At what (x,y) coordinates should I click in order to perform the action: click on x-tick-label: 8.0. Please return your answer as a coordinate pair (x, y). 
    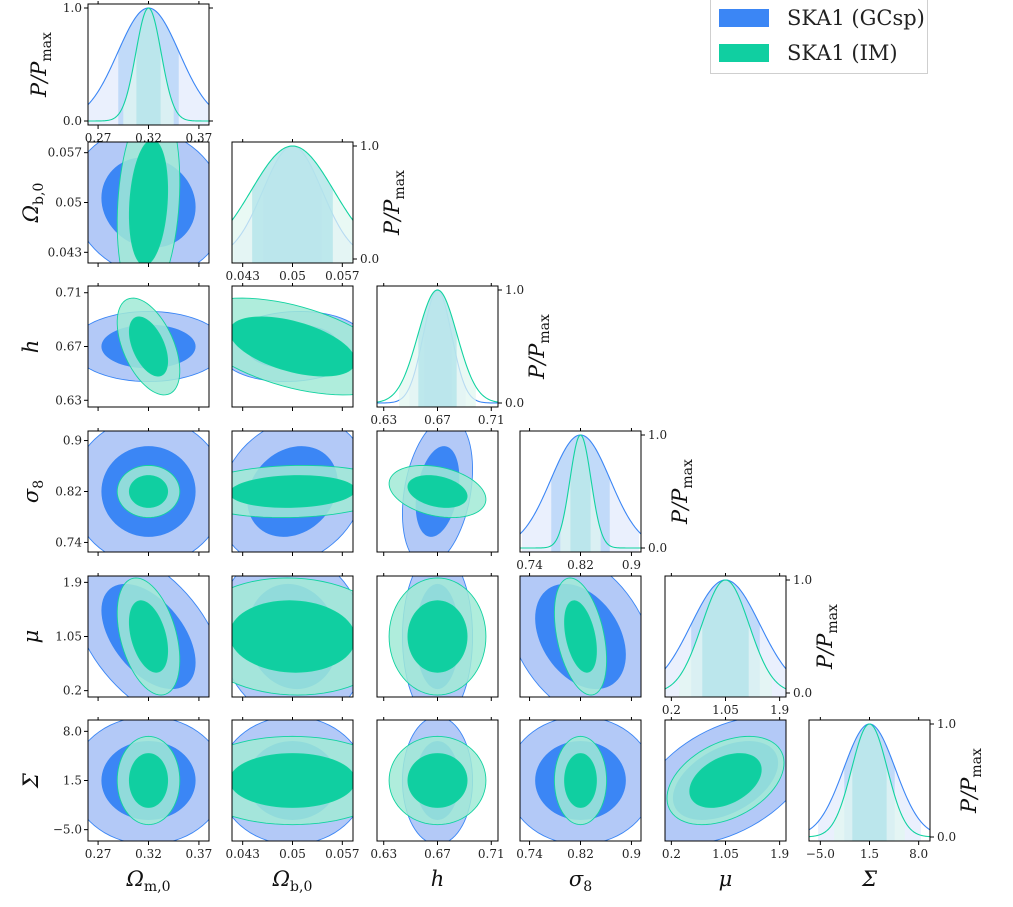
    Looking at the image, I should click on (918, 854).